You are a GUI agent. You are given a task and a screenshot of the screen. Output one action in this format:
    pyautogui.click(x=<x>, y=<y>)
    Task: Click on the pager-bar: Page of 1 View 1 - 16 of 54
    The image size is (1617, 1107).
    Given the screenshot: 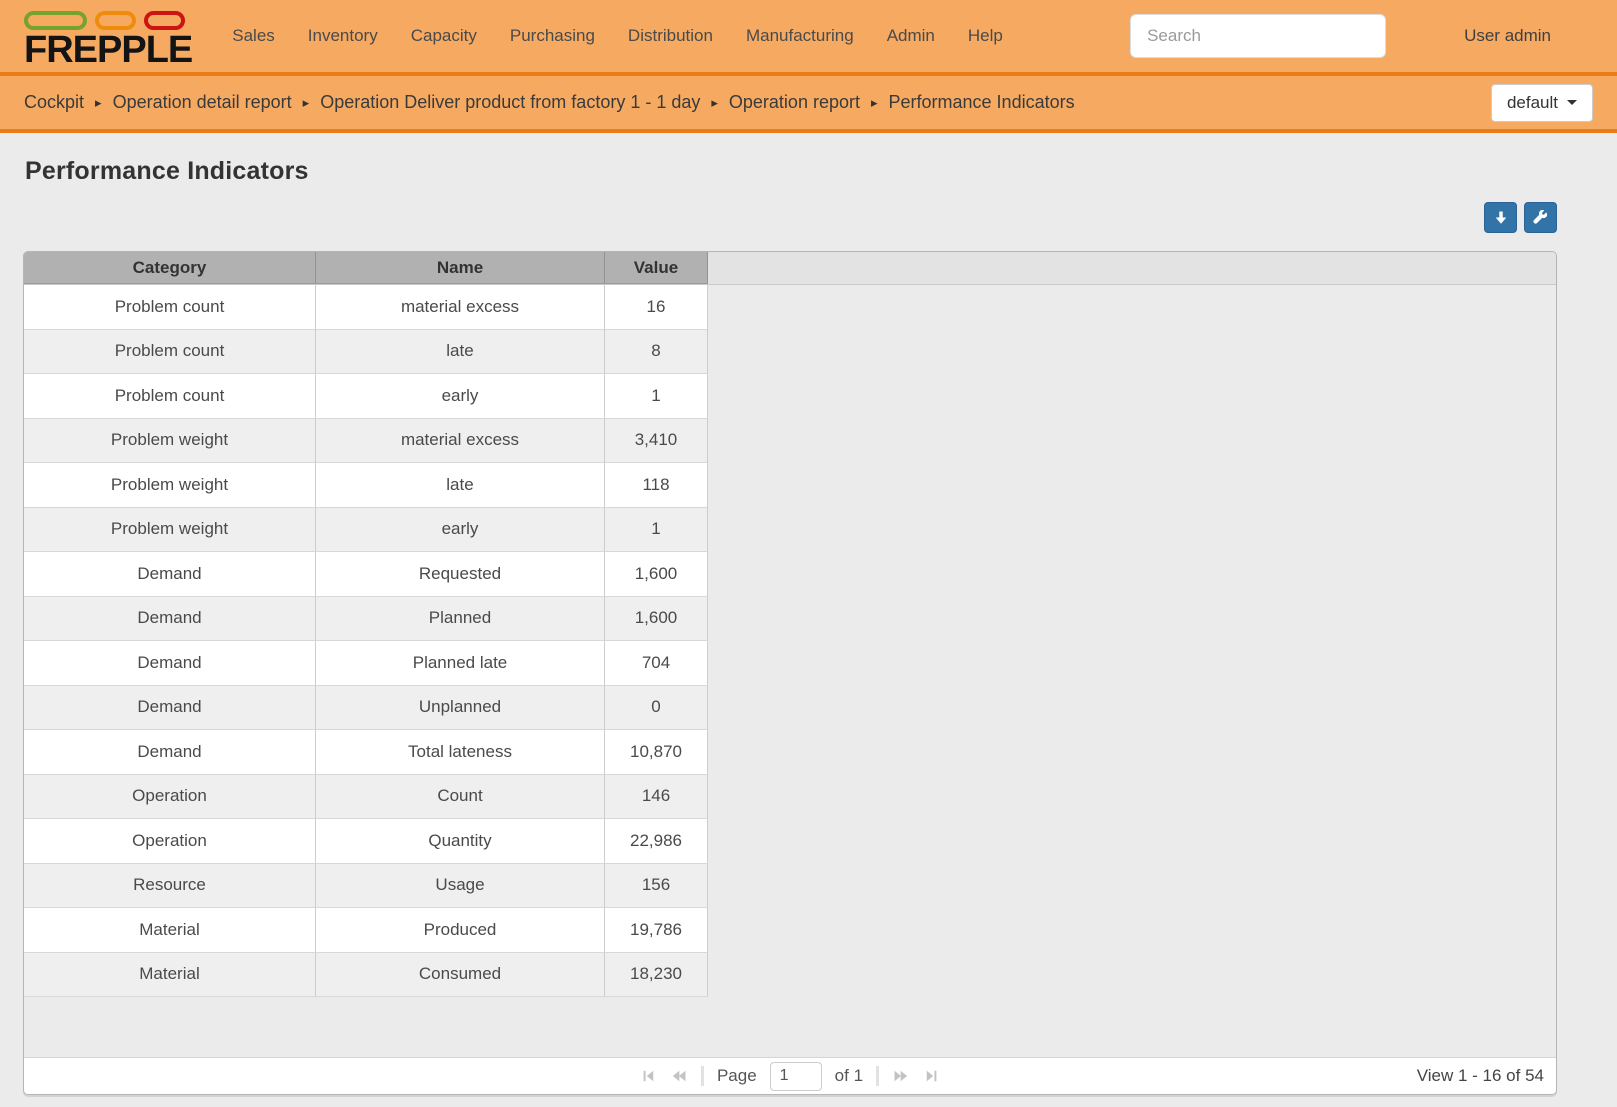 What is the action you would take?
    pyautogui.click(x=790, y=1075)
    